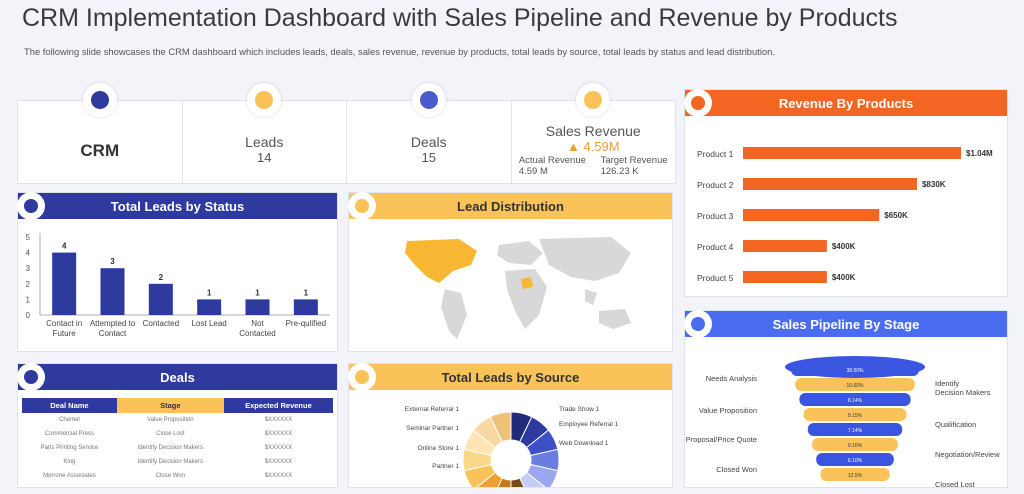 The width and height of the screenshot is (1024, 494). What do you see at coordinates (28, 253) in the screenshot?
I see `y-tick-label: 4` at bounding box center [28, 253].